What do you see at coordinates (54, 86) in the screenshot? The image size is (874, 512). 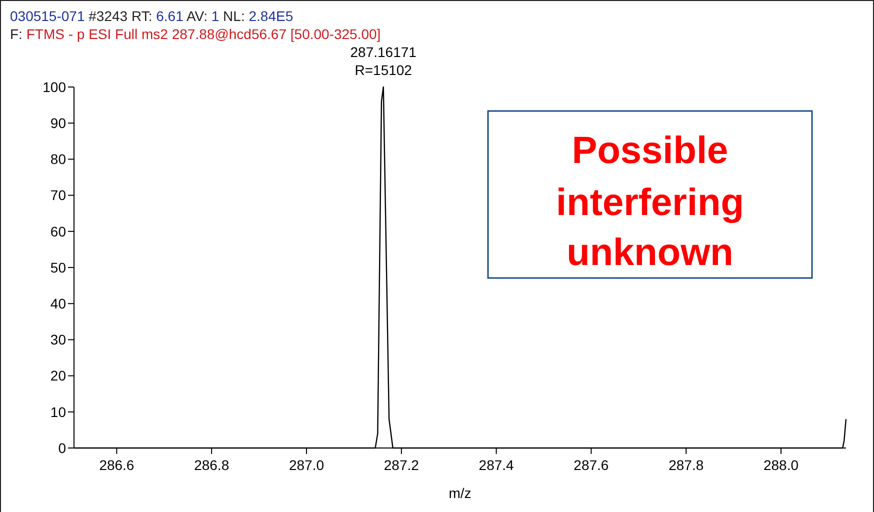 I see `y-tick-label: 100` at bounding box center [54, 86].